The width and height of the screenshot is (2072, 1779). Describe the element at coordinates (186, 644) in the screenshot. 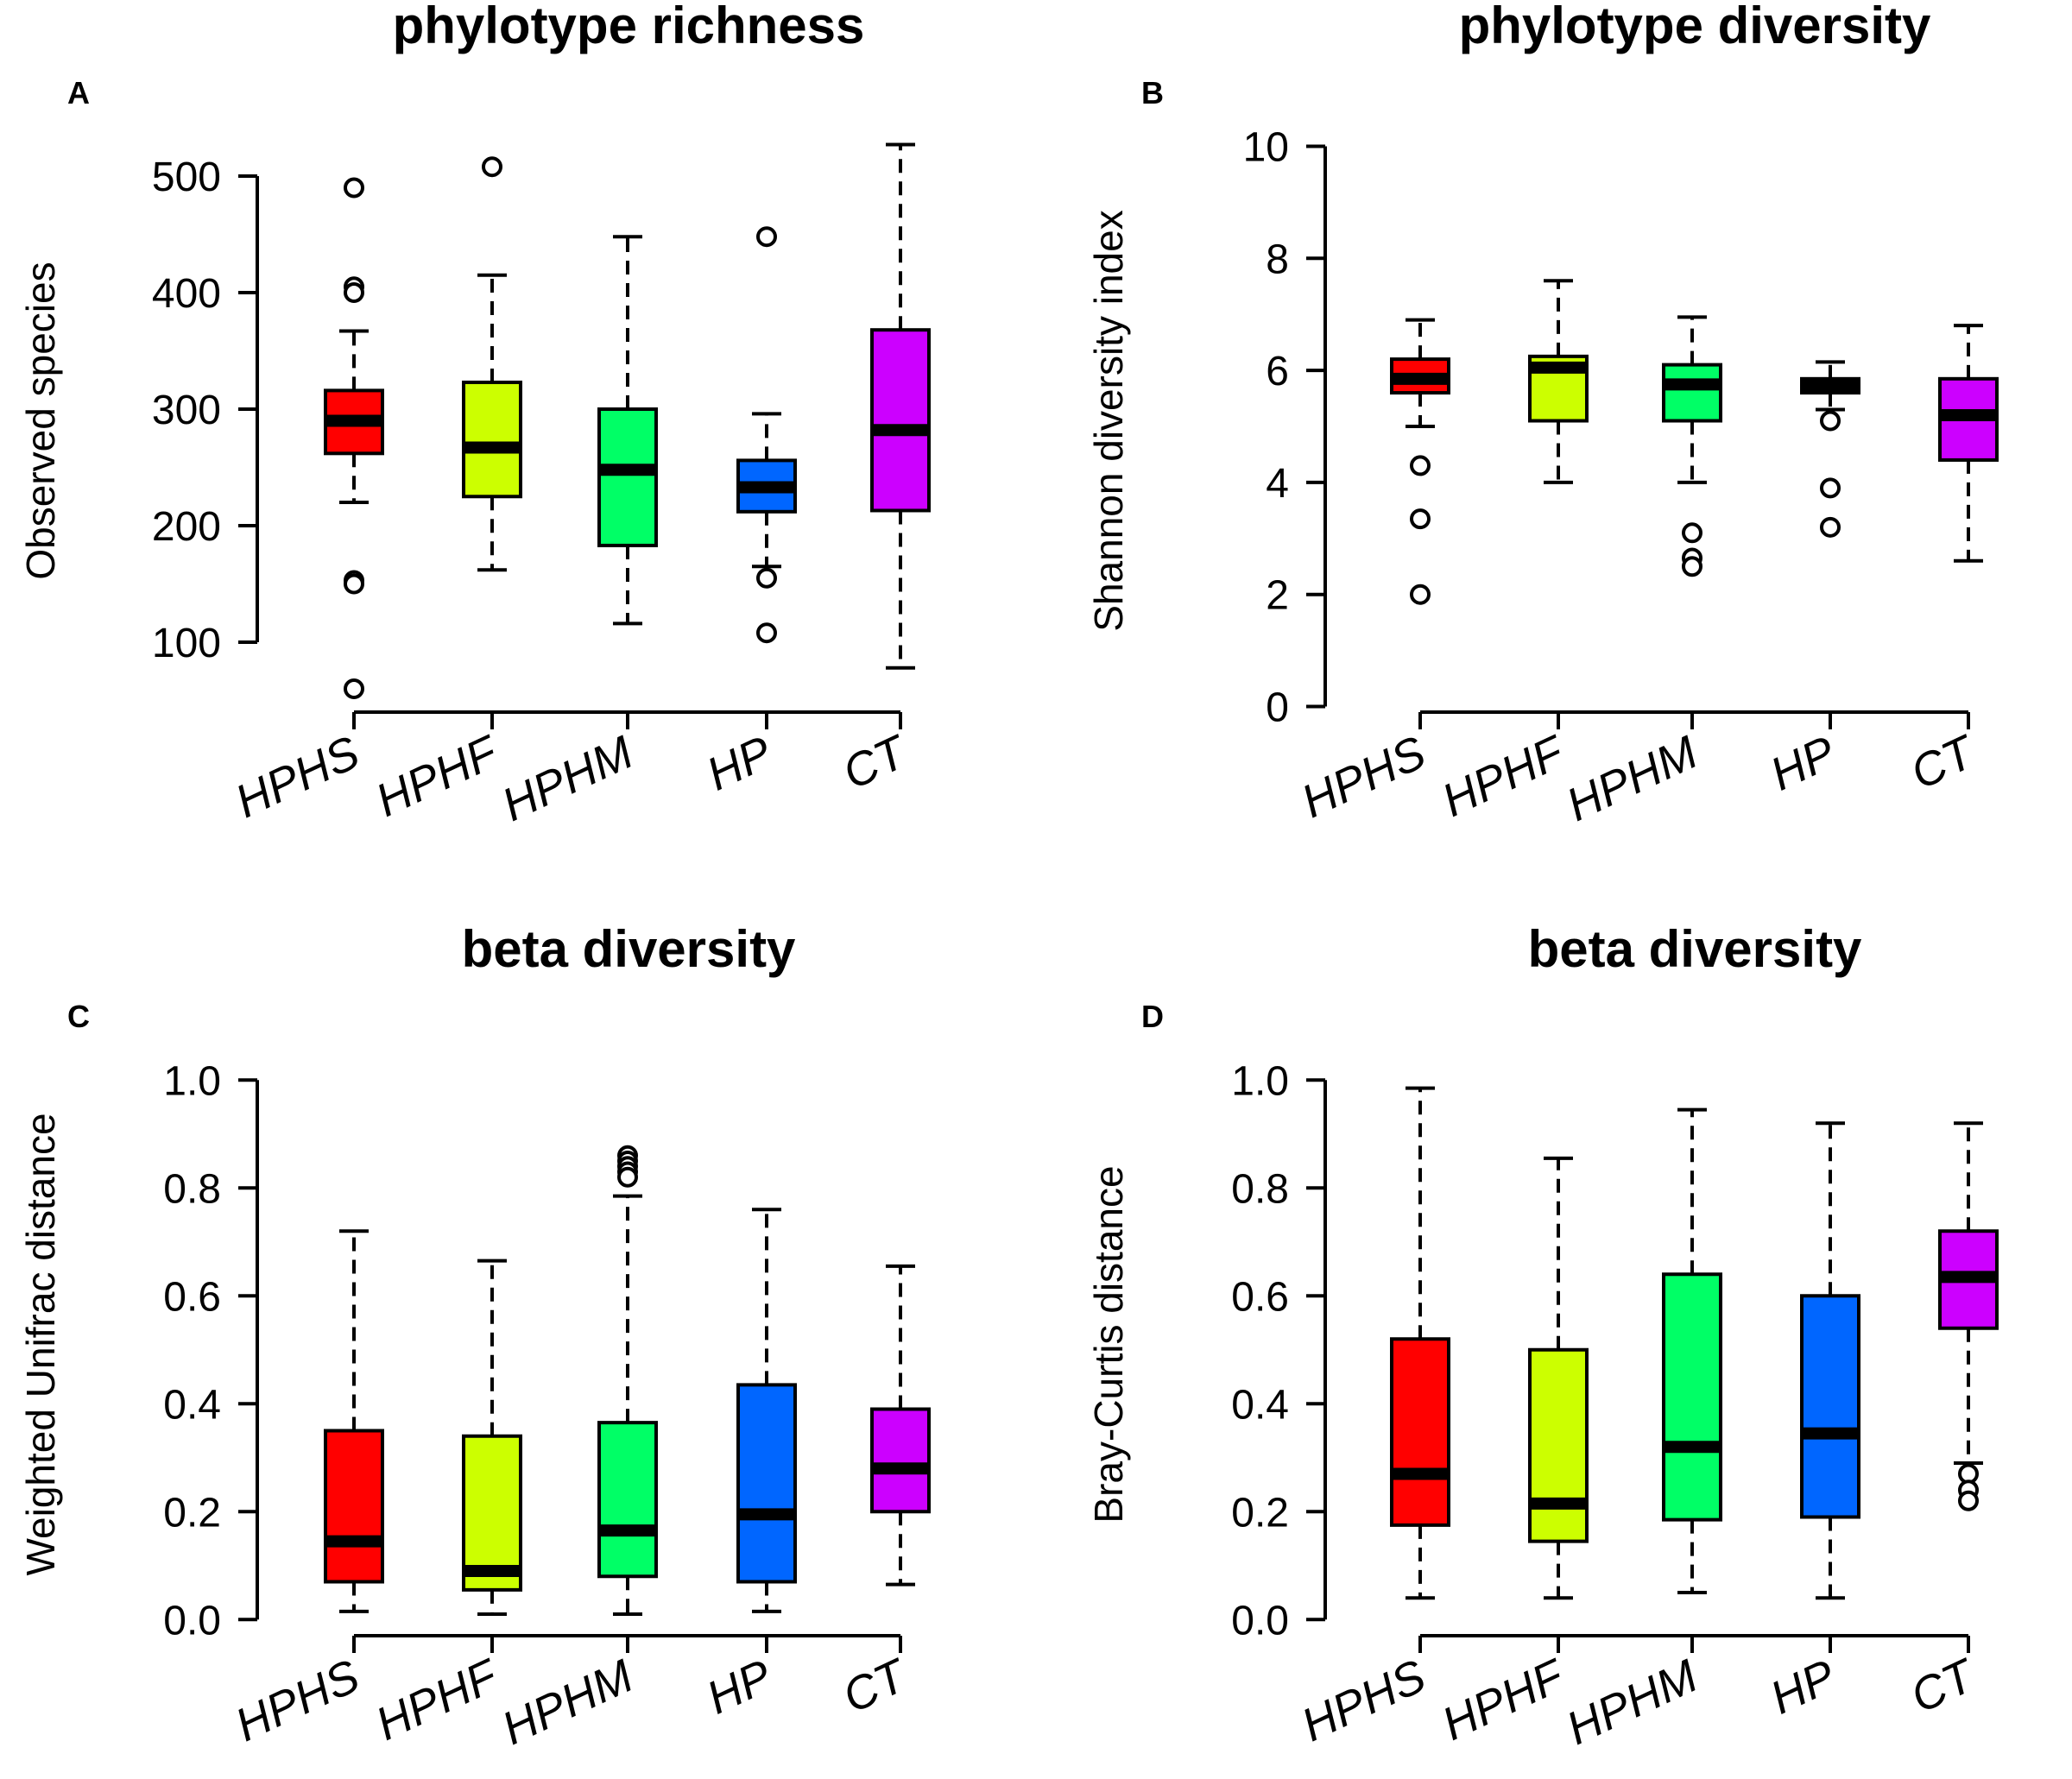

I see `y-tick-label: 100` at that location.